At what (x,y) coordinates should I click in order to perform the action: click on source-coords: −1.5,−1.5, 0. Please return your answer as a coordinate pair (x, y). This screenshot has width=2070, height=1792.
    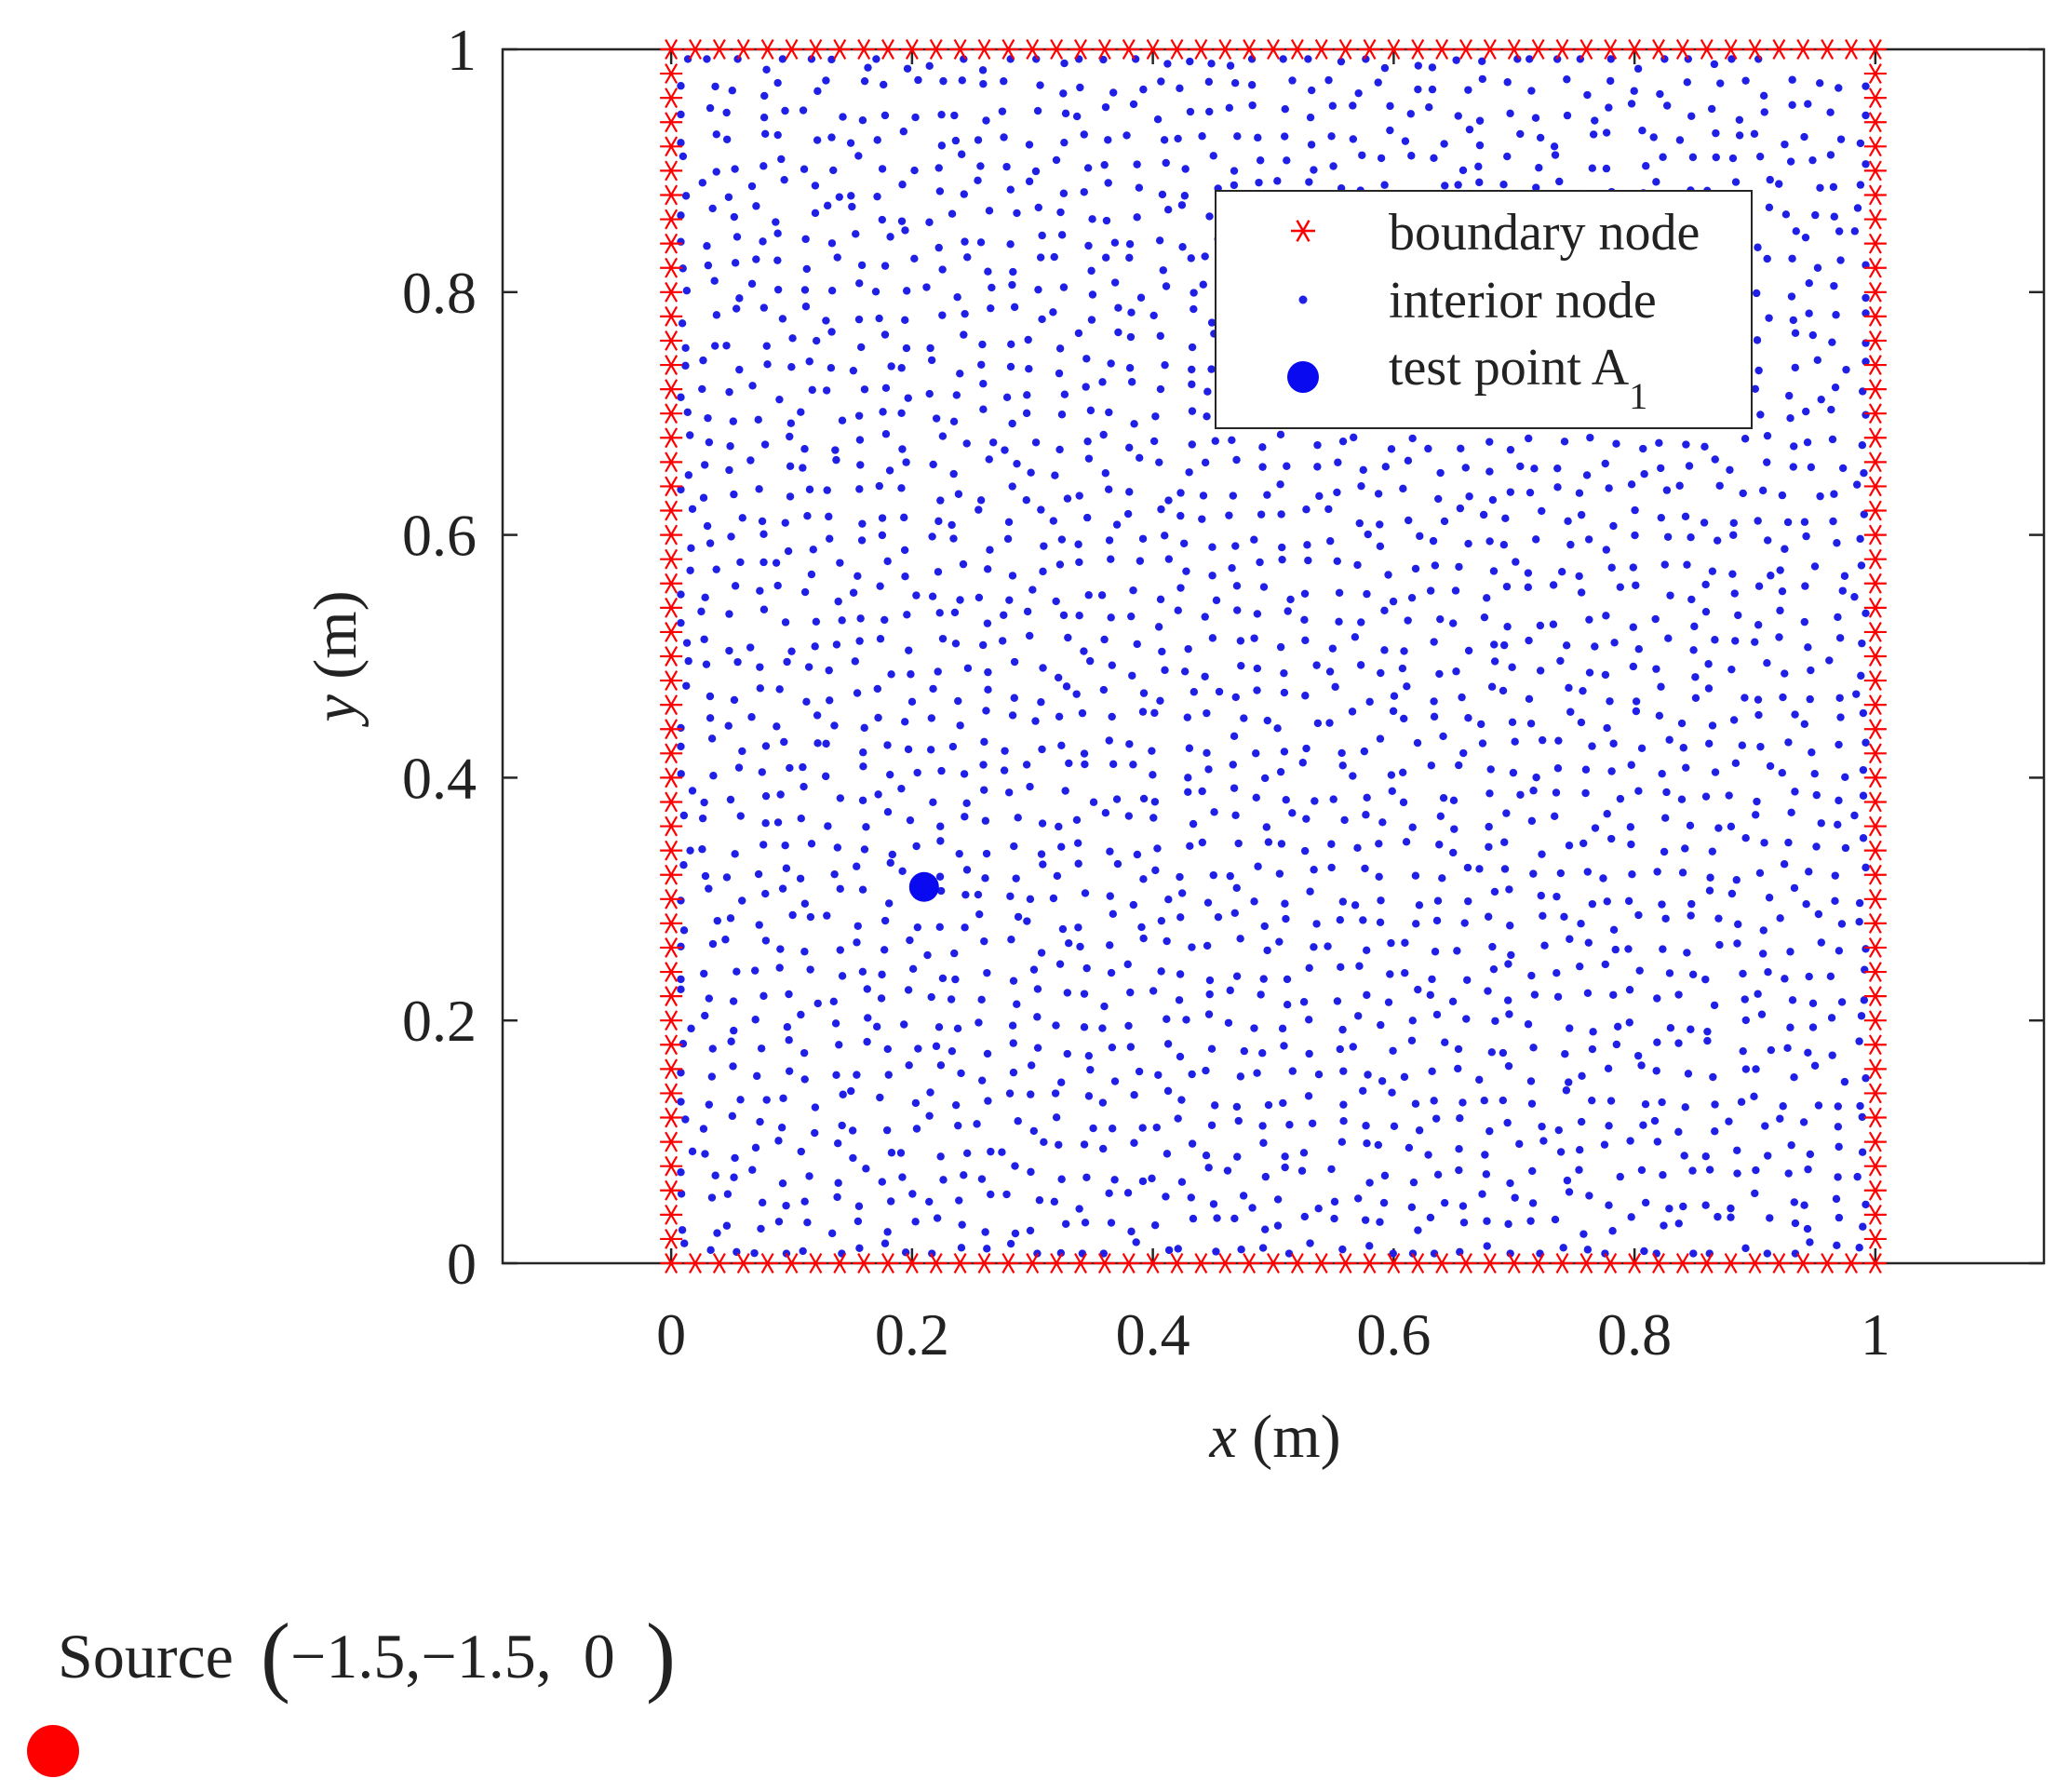
    Looking at the image, I should click on (452, 1656).